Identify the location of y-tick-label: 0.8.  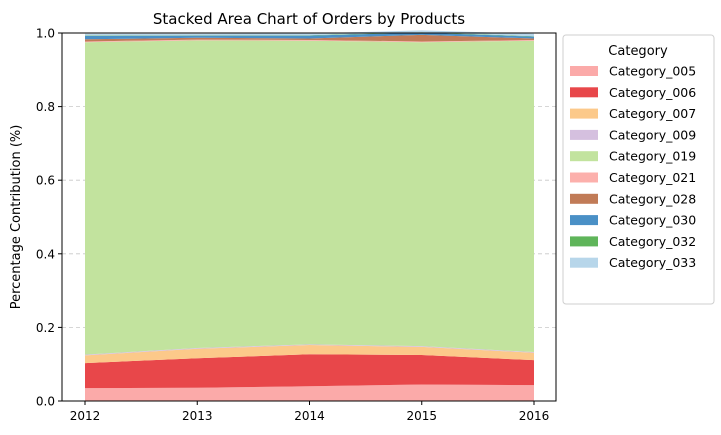
(45, 107).